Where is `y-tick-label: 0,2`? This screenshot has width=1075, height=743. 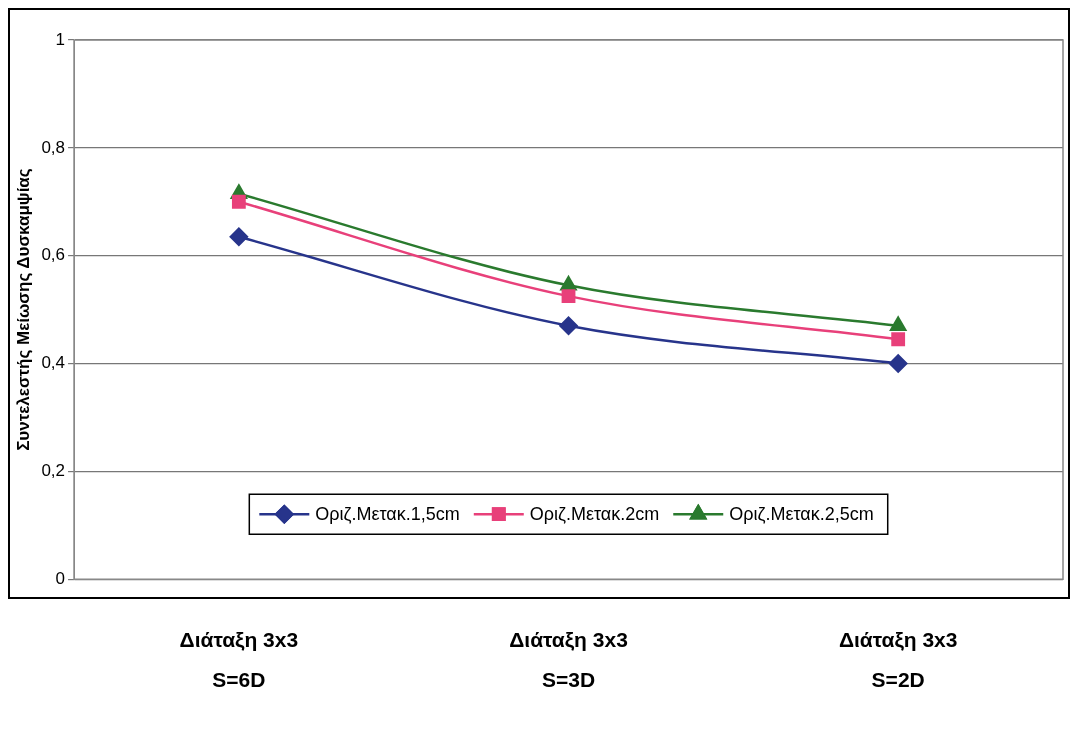 y-tick-label: 0,2 is located at coordinates (53, 471).